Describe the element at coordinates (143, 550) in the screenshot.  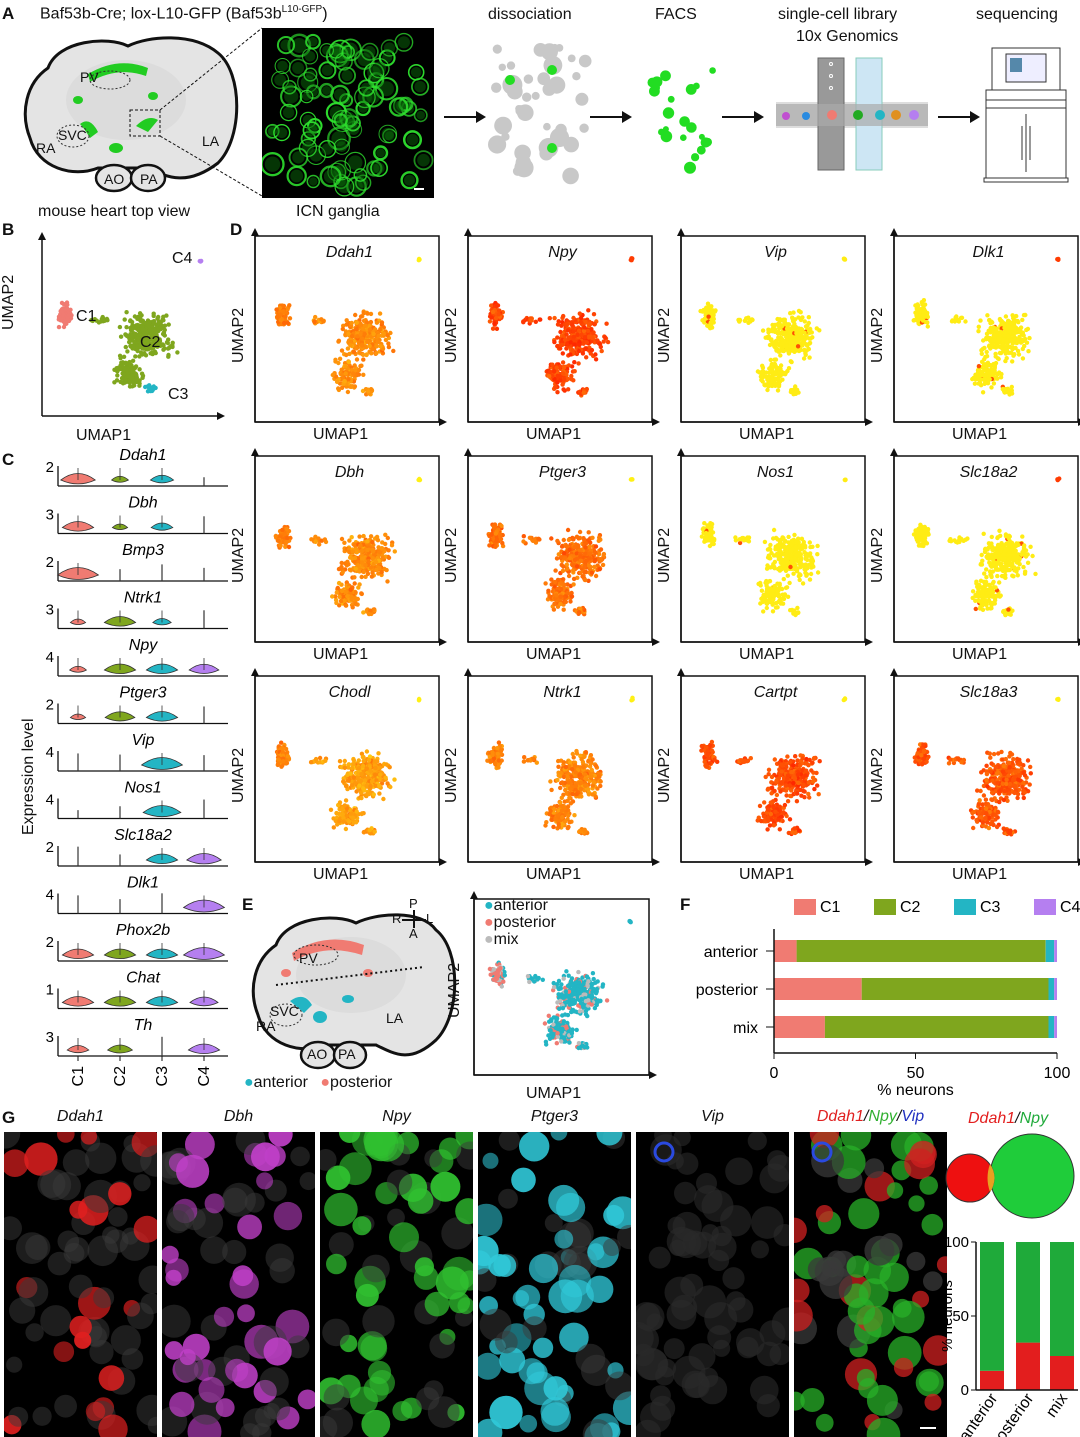
I see `violin-gene-label: Bmp3` at that location.